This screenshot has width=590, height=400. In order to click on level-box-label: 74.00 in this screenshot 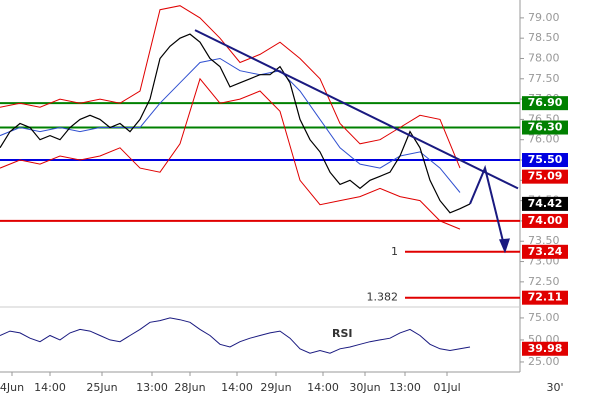, I will do `click(545, 220)`.